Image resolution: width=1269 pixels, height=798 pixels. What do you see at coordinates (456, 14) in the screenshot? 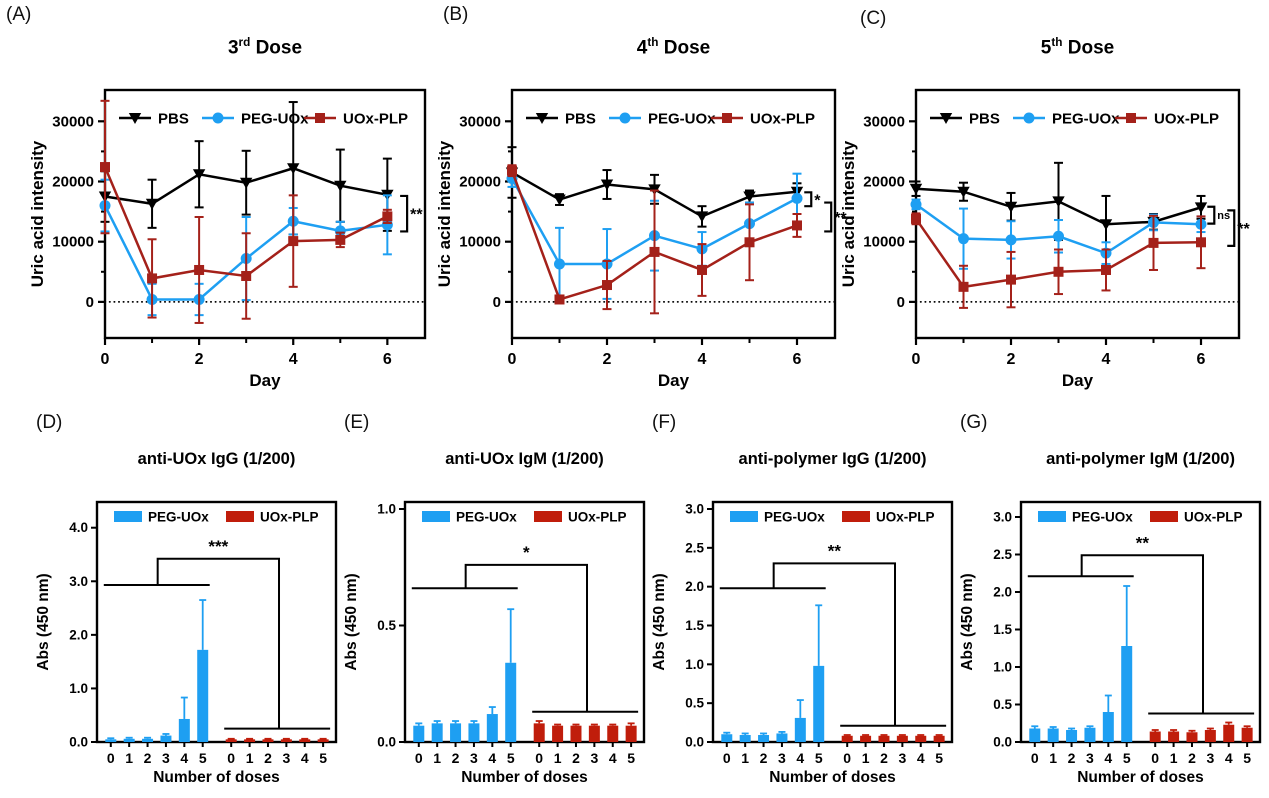
I see `panel-b-label: (B)` at bounding box center [456, 14].